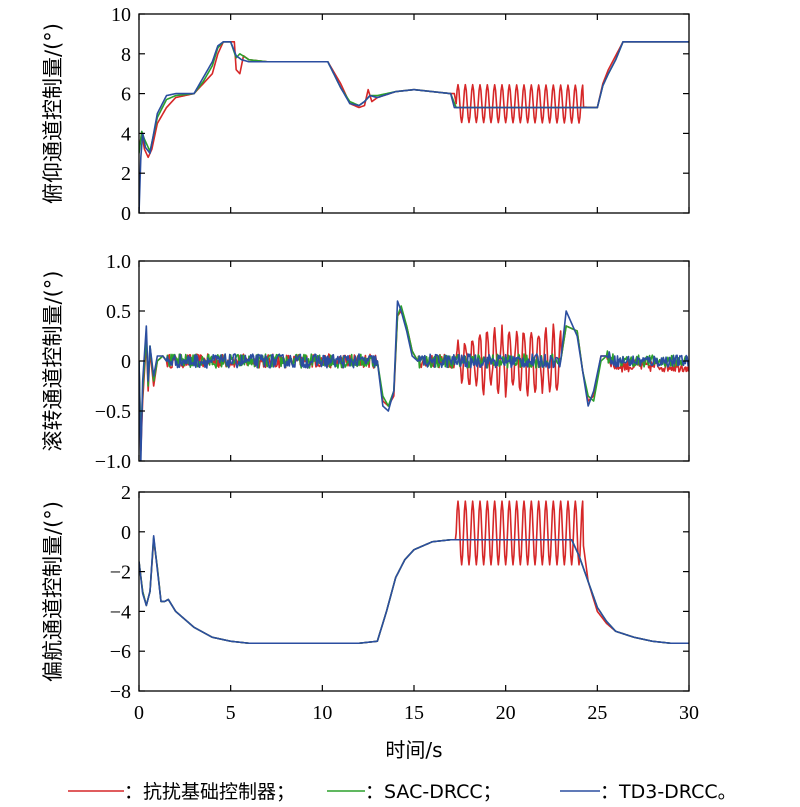 This screenshot has height=807, width=800. Describe the element at coordinates (126, 55) in the screenshot. I see `y-tick-label: 8` at that location.